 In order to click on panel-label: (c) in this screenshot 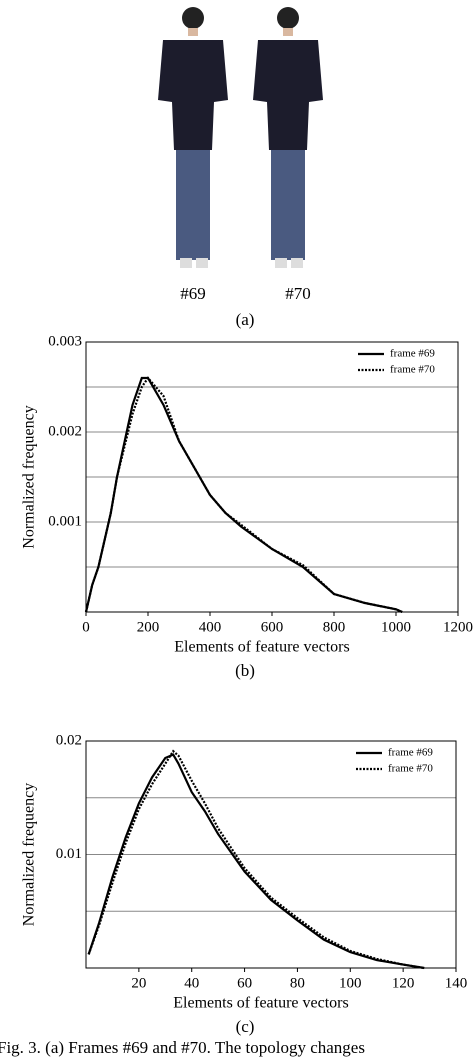, I will do `click(245, 1026)`.